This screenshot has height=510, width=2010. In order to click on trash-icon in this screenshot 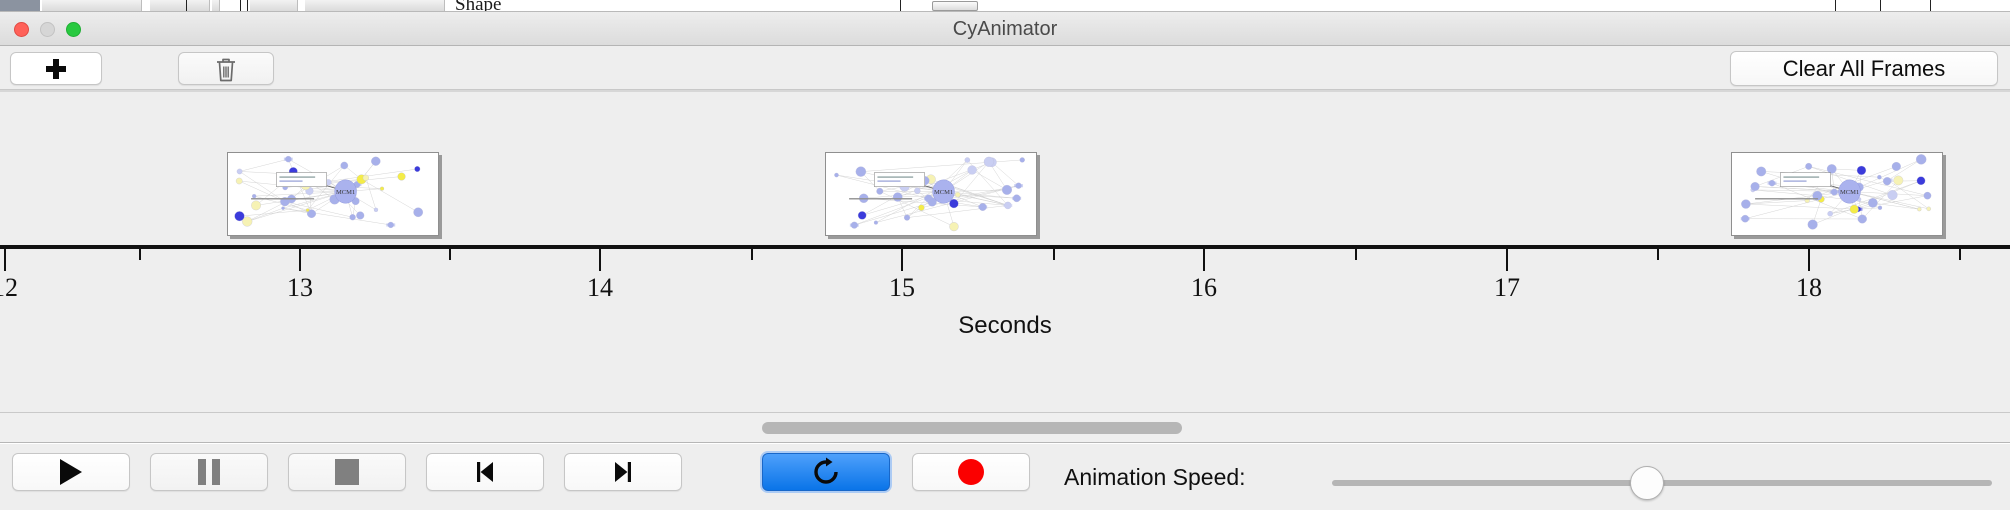, I will do `click(226, 69)`.